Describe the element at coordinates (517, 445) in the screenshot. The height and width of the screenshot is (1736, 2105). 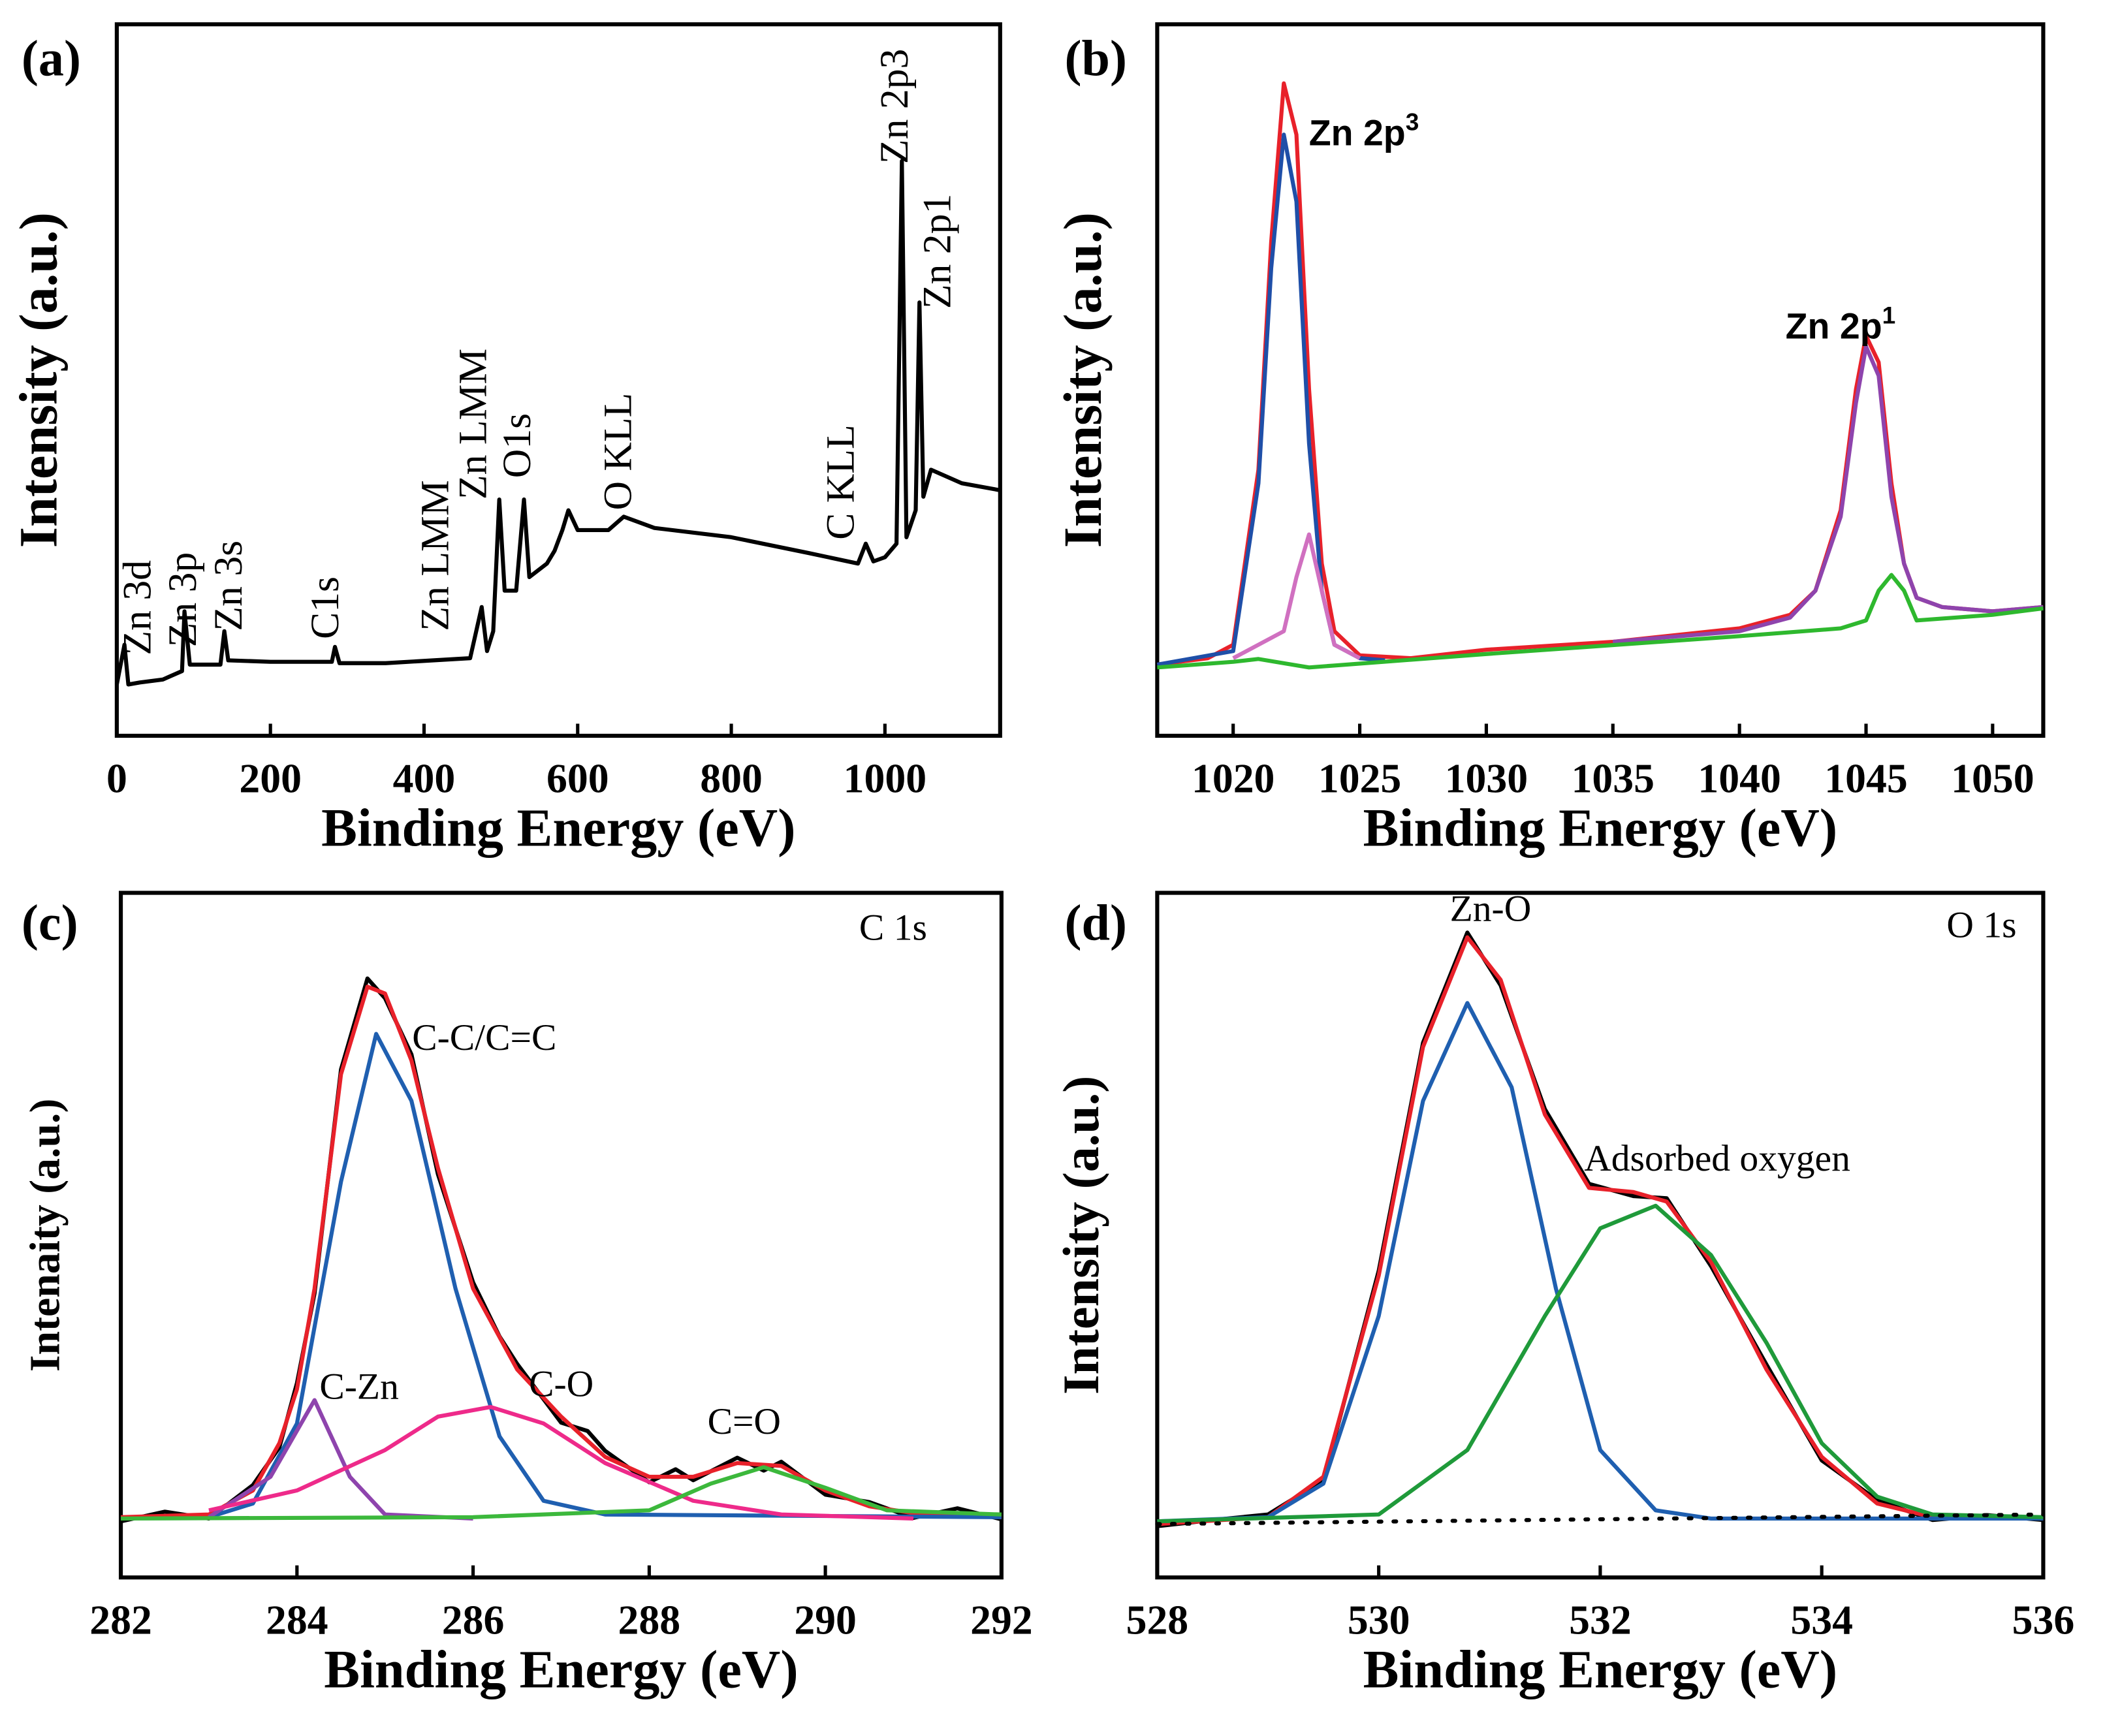
I see `annotation: O1s` at that location.